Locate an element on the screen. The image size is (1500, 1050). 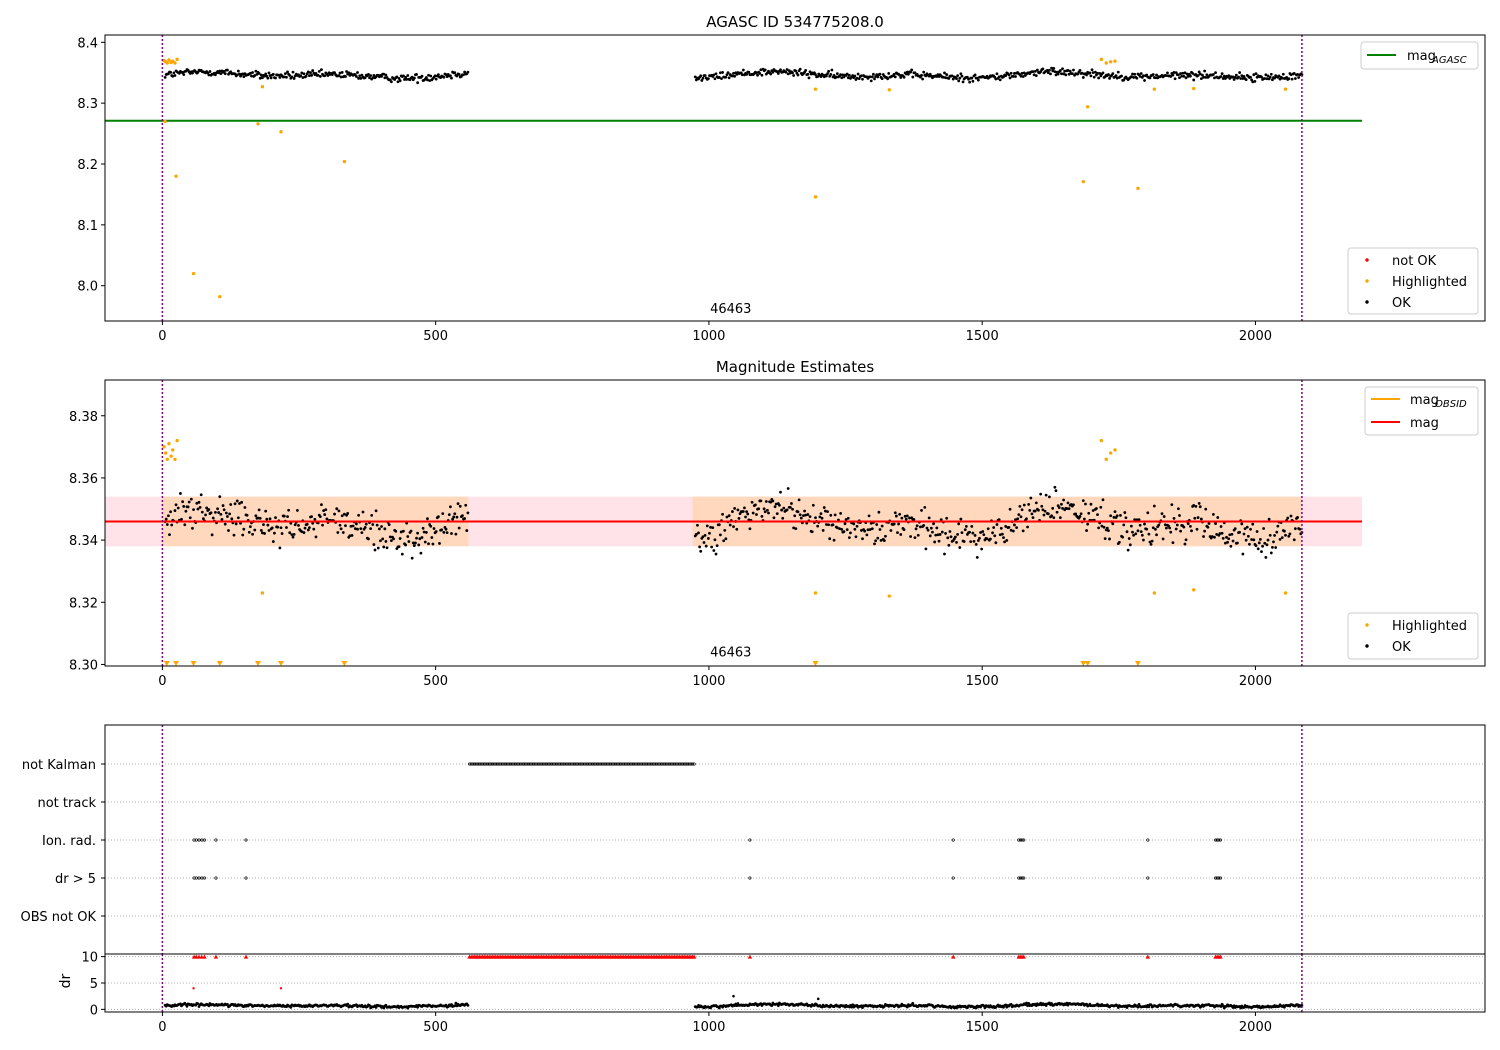
agasc-legend-marker-swatch is located at coordinates (1367, 281).